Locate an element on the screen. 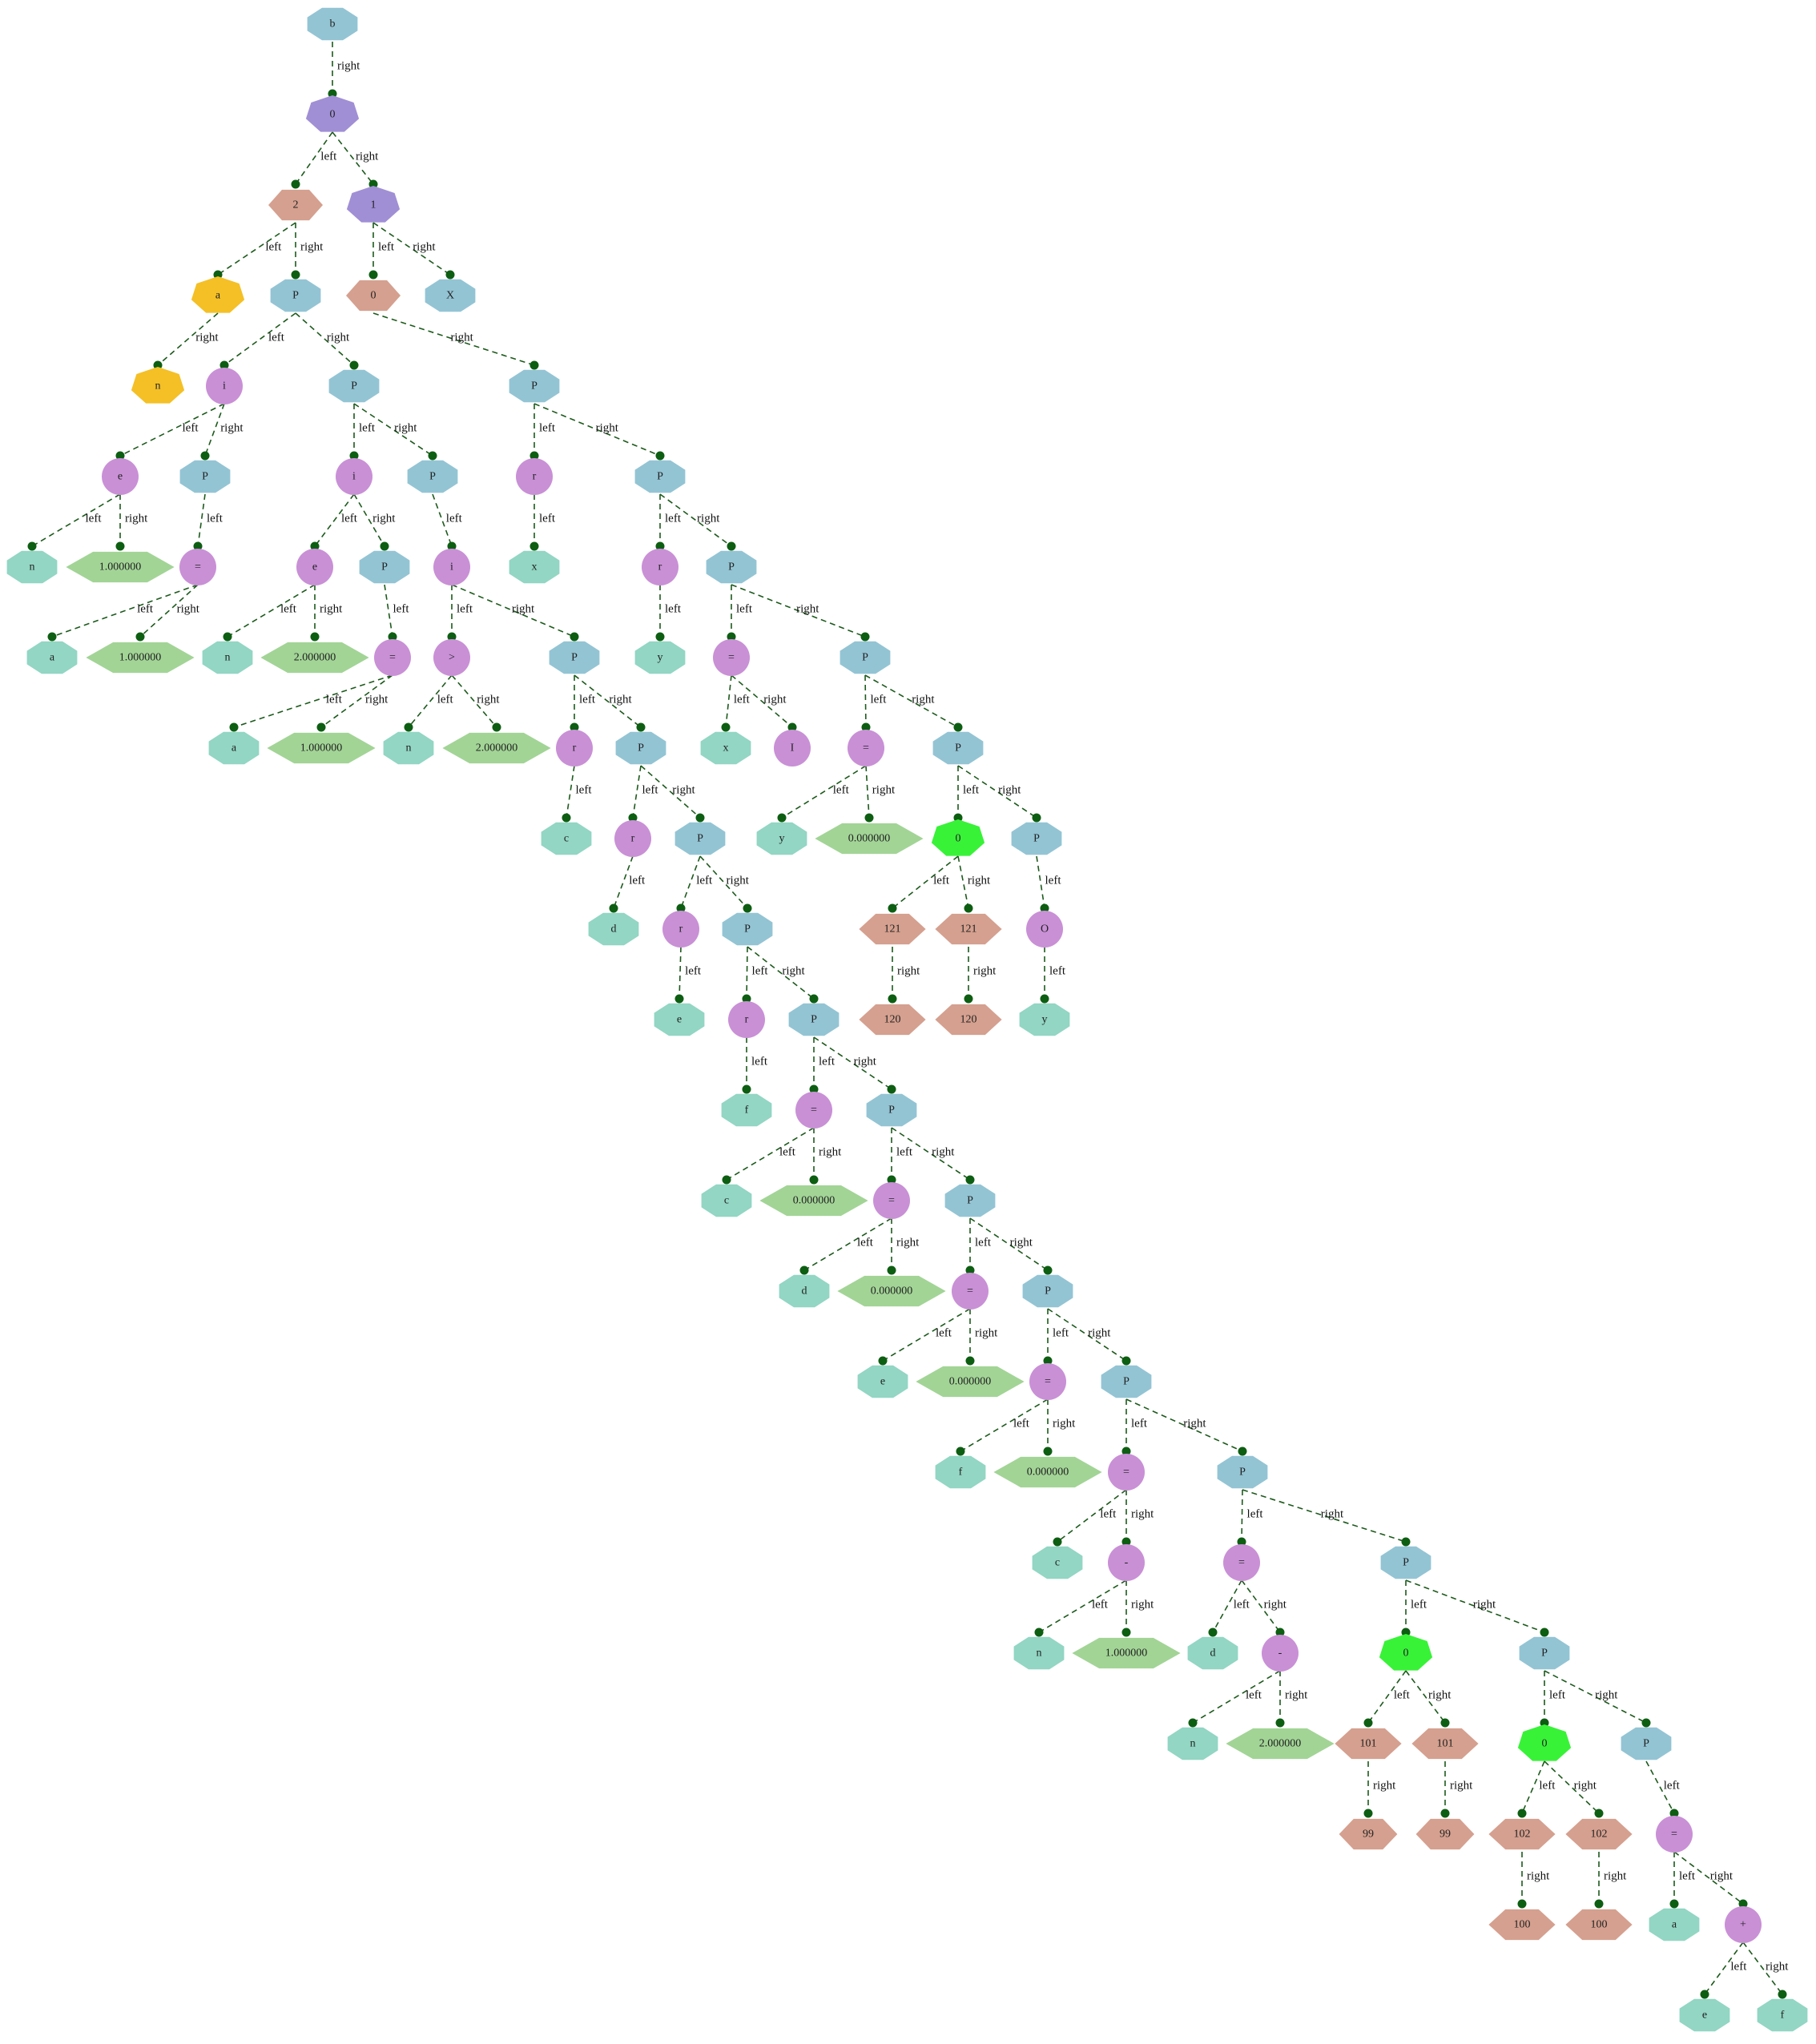 The height and width of the screenshot is (2044, 1816). tree-node-circle: - is located at coordinates (1127, 1563).